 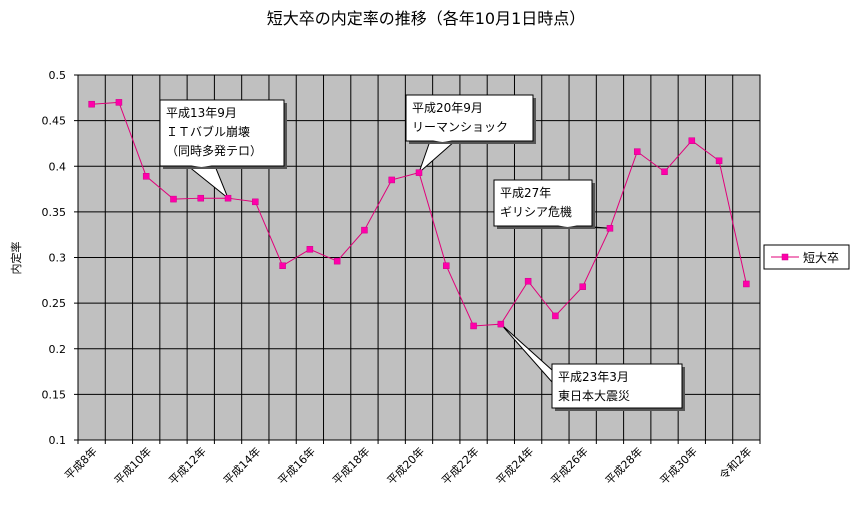 What do you see at coordinates (821, 258) in the screenshot?
I see `legend-label: 短大卒` at bounding box center [821, 258].